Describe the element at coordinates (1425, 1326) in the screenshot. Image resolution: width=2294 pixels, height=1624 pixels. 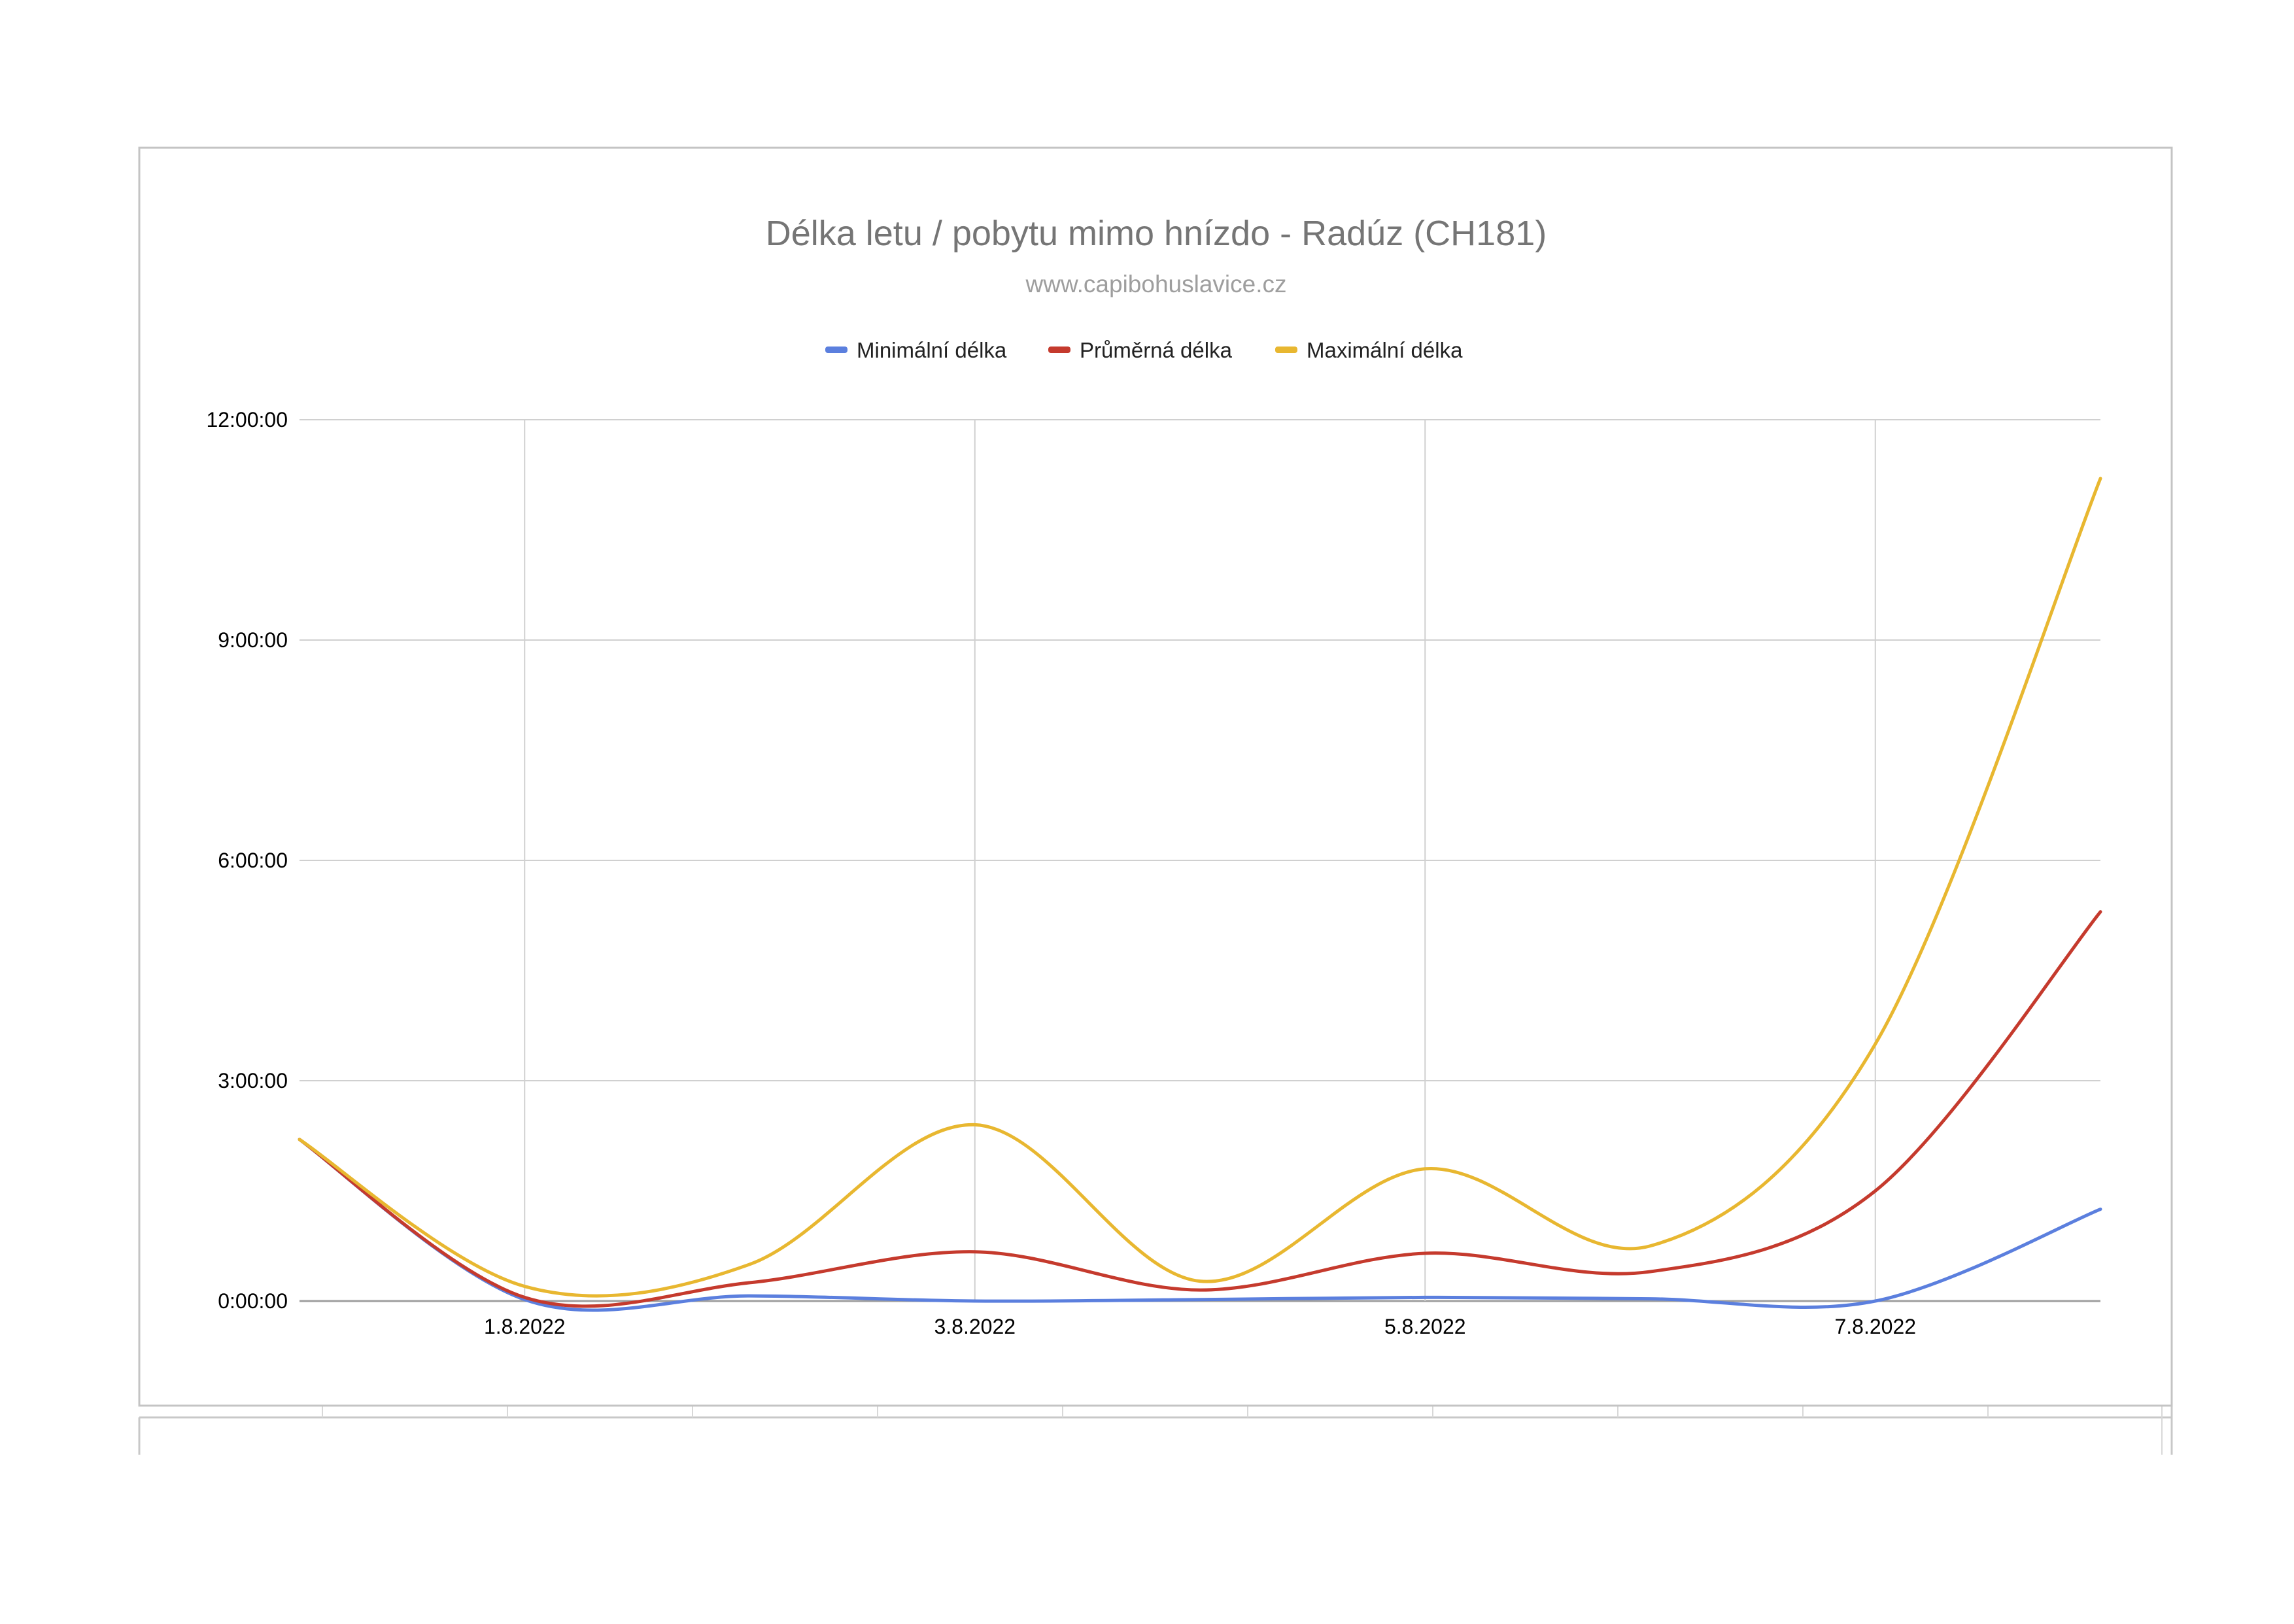
I see `x-tick-label: 5.8.2022` at that location.